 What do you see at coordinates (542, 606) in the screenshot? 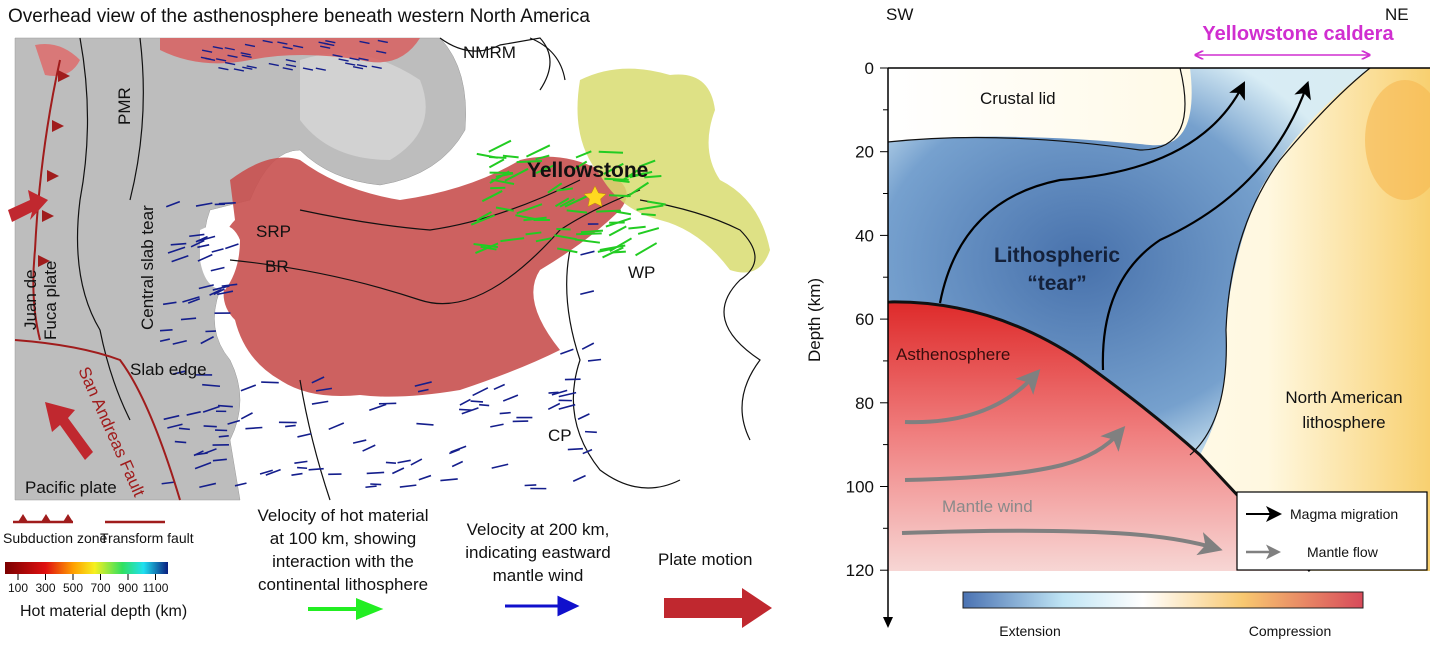
I see `blue-arrow-icon` at bounding box center [542, 606].